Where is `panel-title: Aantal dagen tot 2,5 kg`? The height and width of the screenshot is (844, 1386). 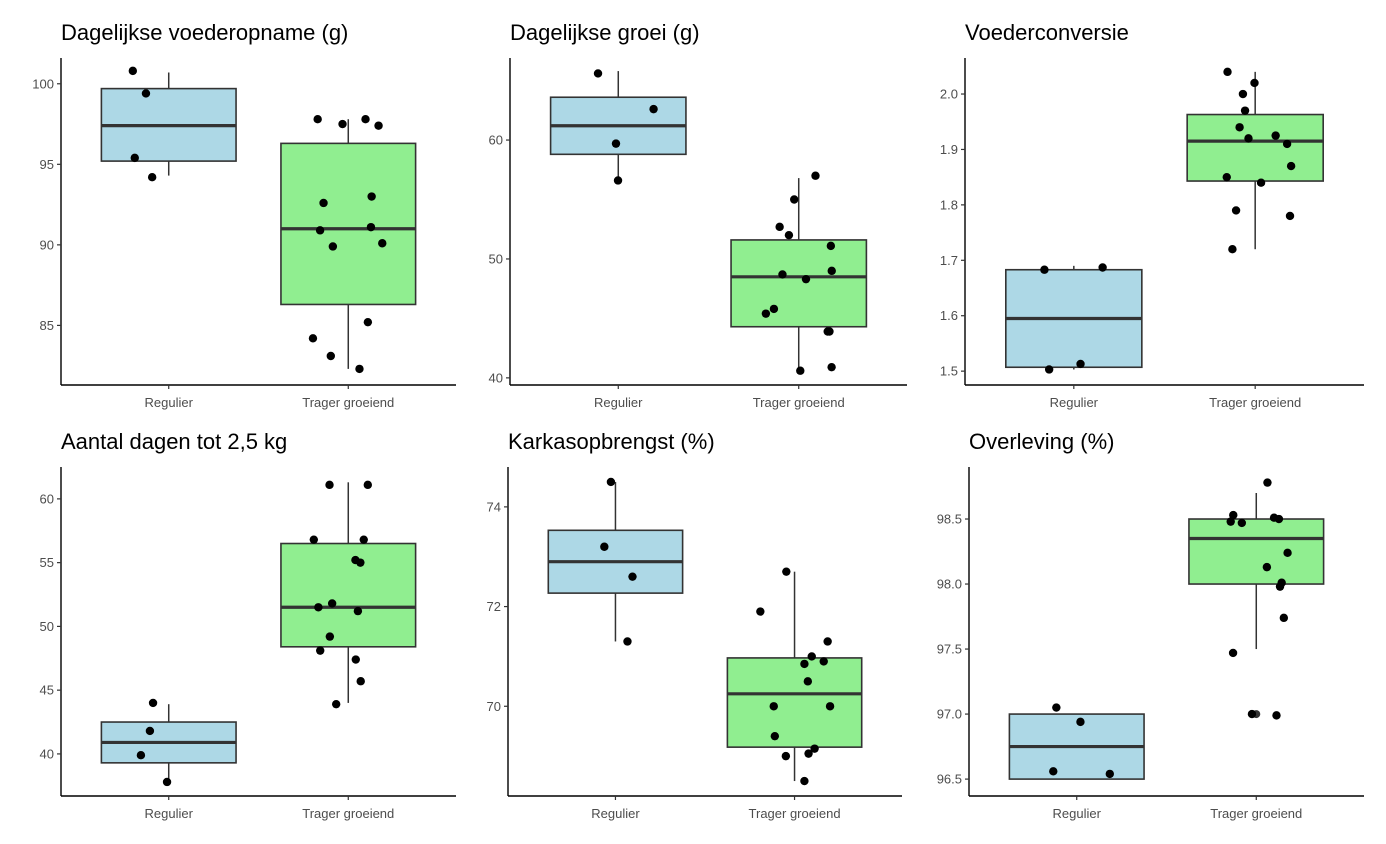
panel-title: Aantal dagen tot 2,5 kg is located at coordinates (174, 441).